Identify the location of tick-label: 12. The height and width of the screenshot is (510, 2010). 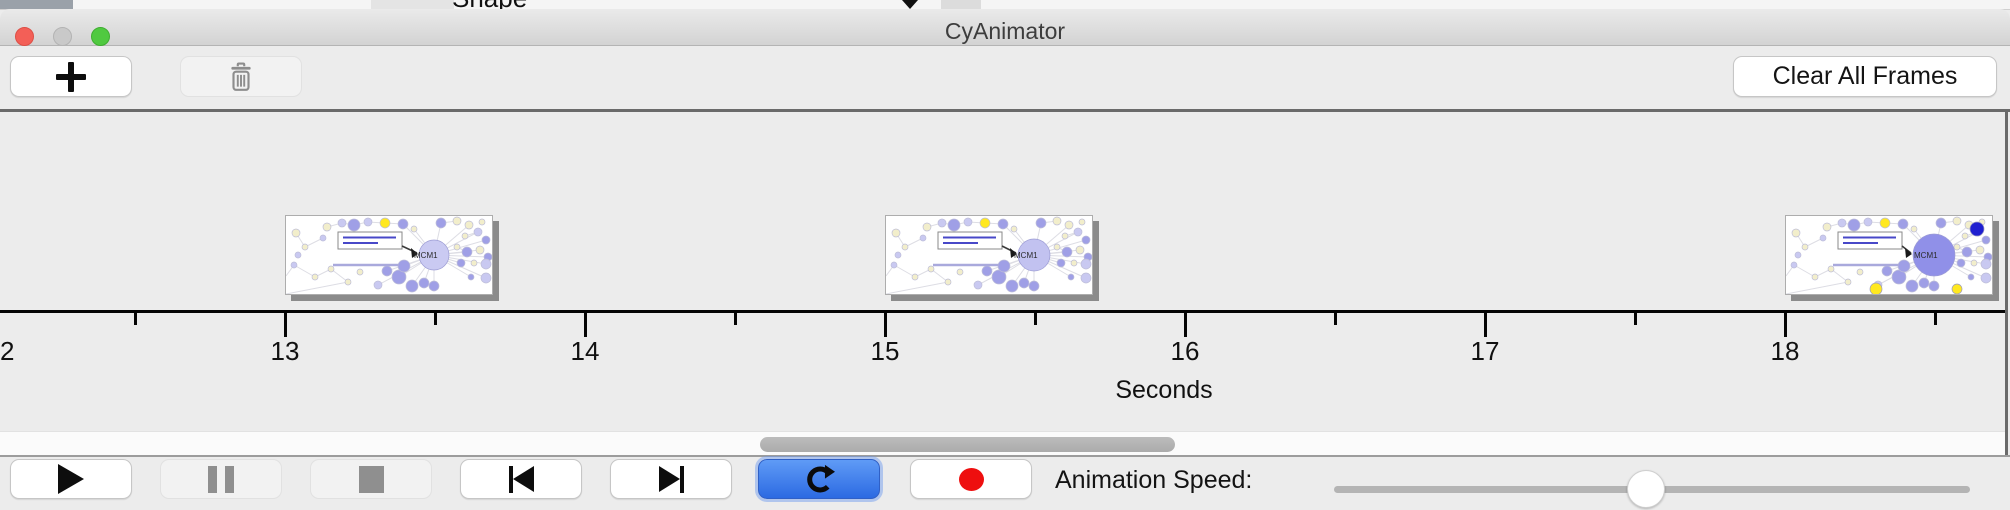
(7, 351).